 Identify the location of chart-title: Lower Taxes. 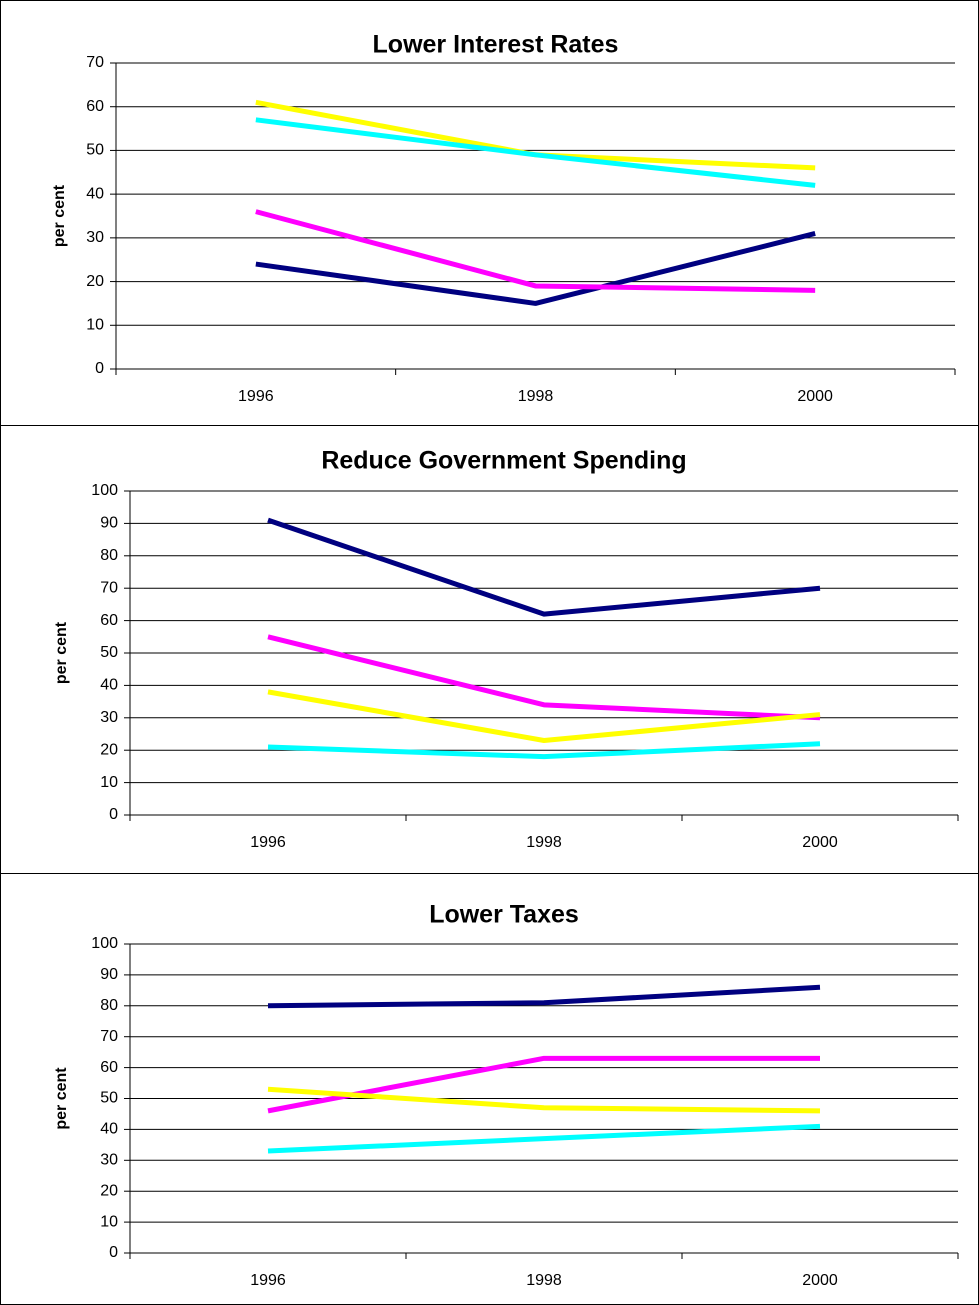
(504, 915).